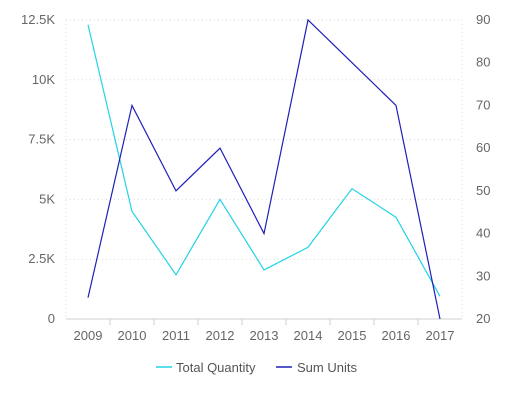  I want to click on x-tick-label: 2015, so click(352, 335).